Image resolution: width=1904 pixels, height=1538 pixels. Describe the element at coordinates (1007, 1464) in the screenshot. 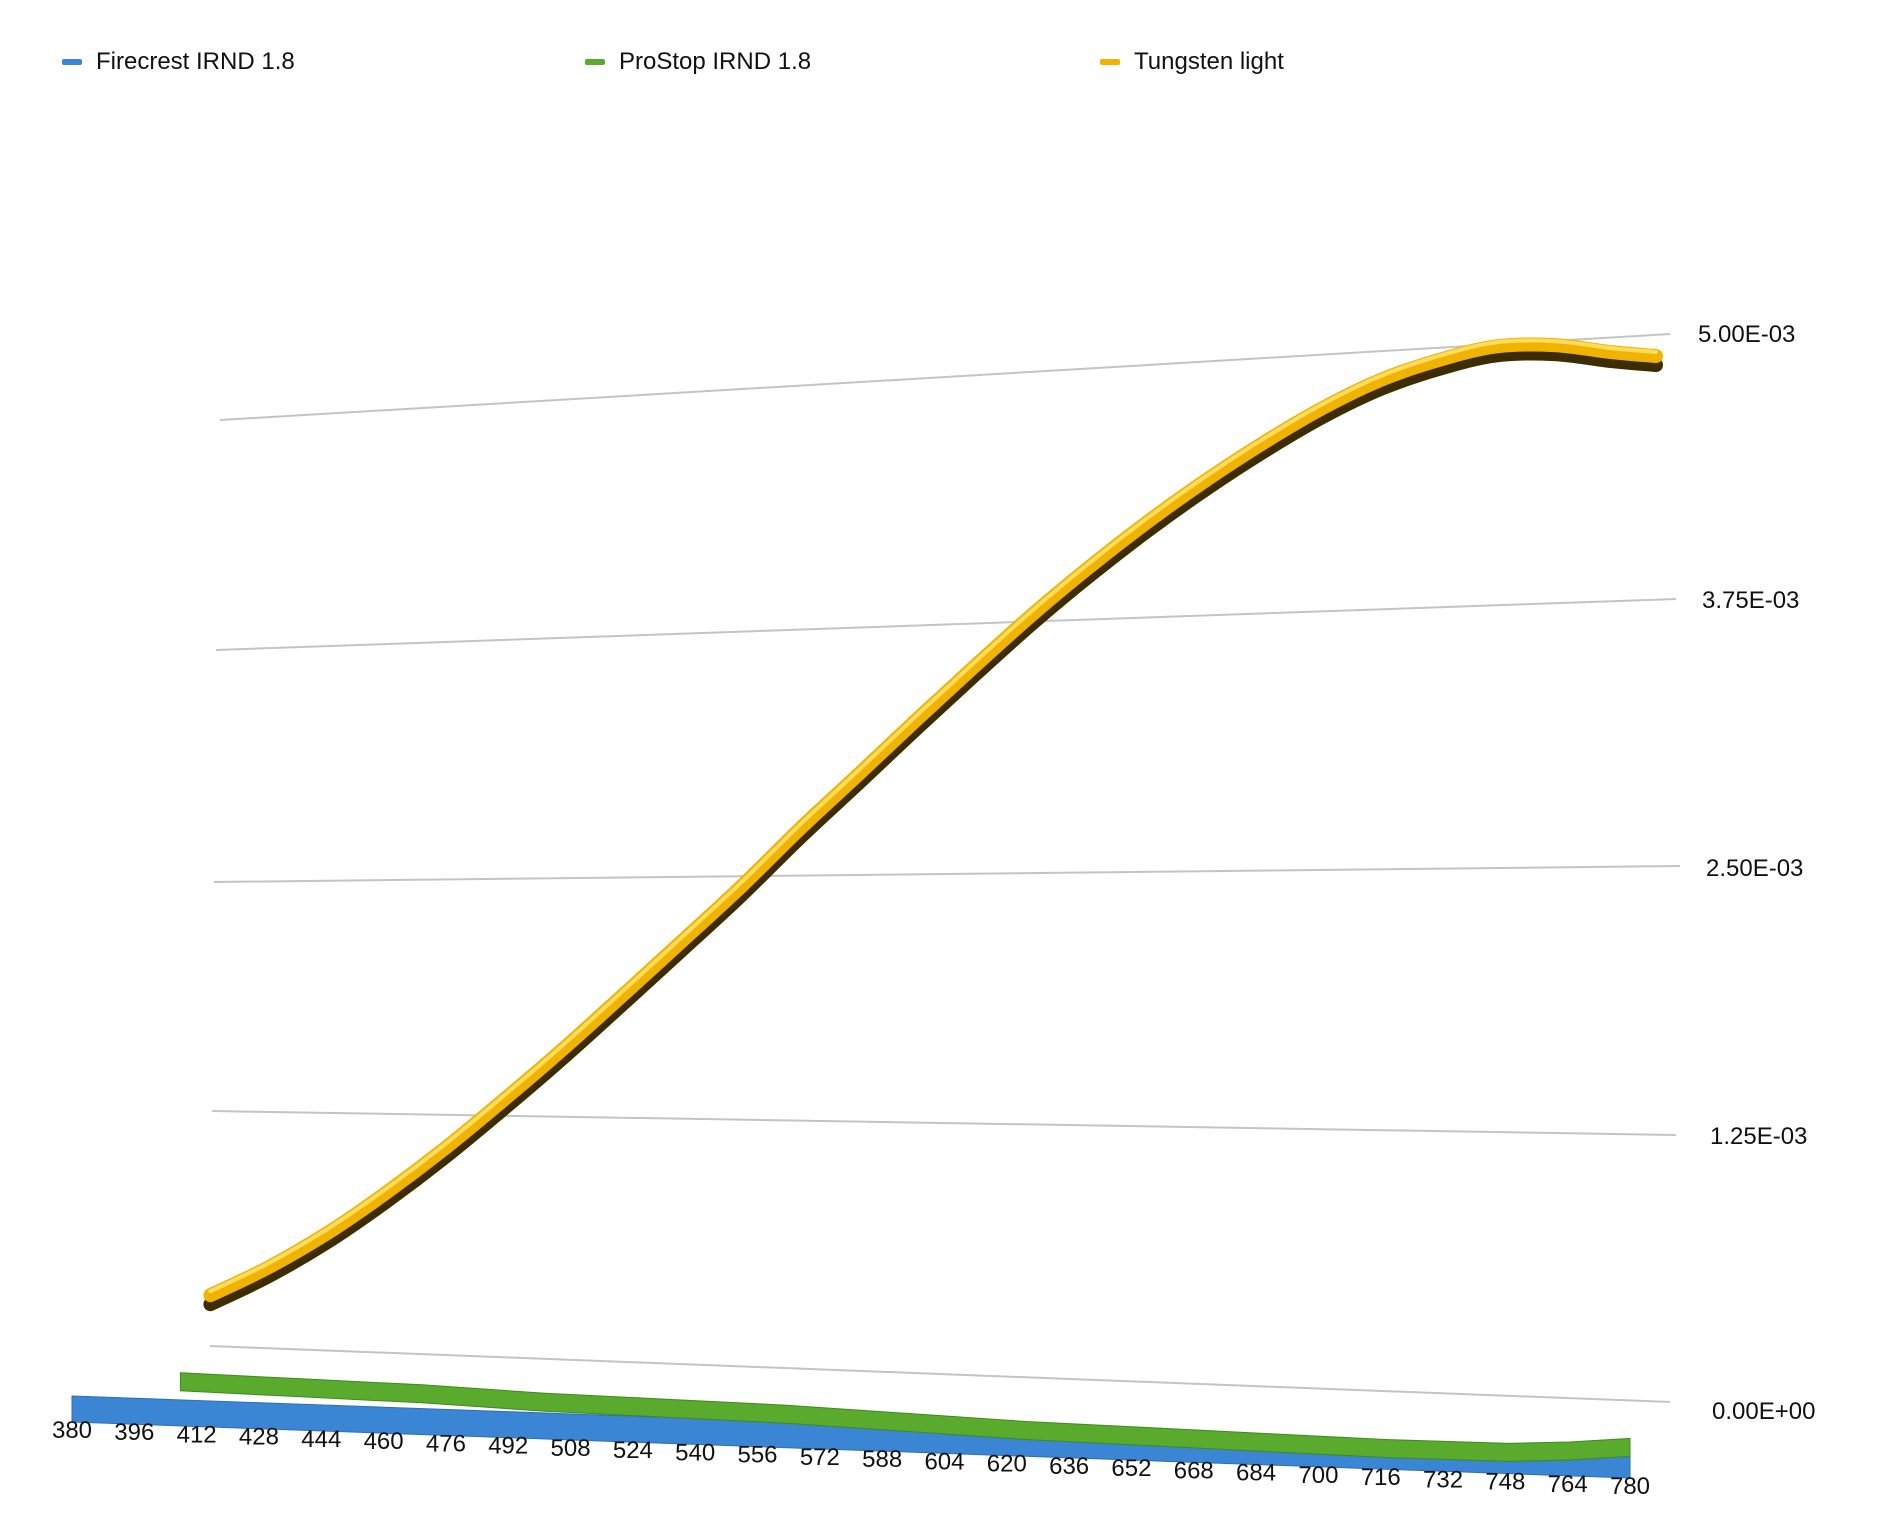

I see `x-tick-label: 620` at that location.